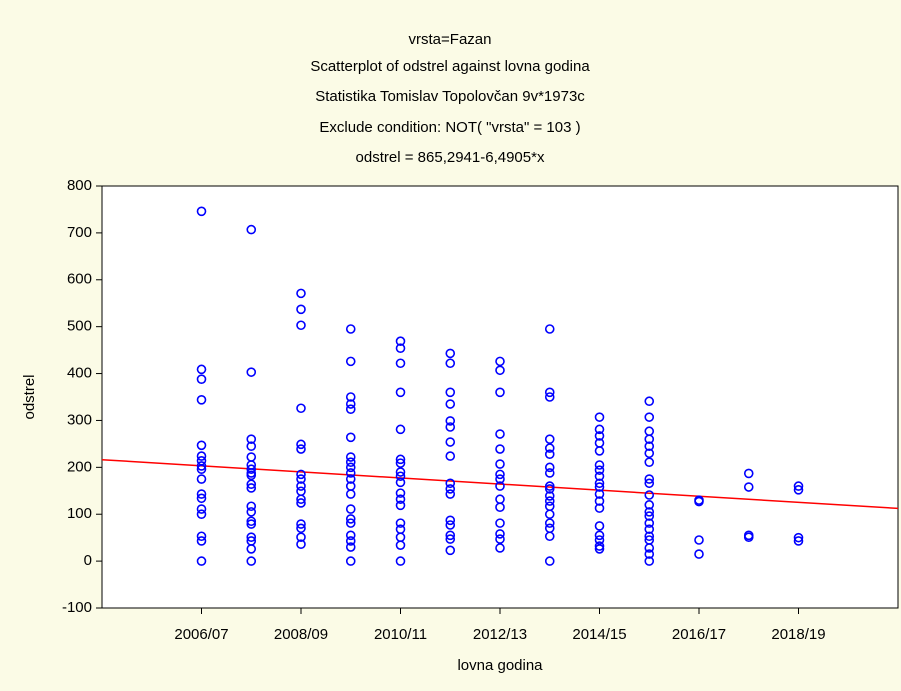 This screenshot has width=901, height=691. What do you see at coordinates (301, 634) in the screenshot?
I see `x-tick-label: 2008/09` at bounding box center [301, 634].